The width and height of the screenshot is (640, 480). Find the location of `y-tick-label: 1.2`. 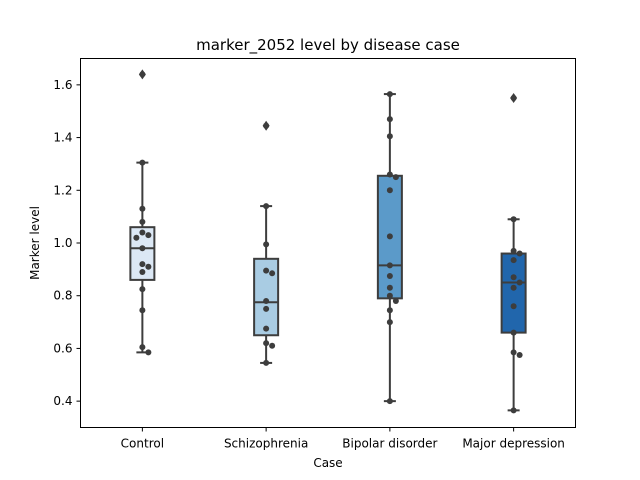

y-tick-label: 1.2 is located at coordinates (62, 190).